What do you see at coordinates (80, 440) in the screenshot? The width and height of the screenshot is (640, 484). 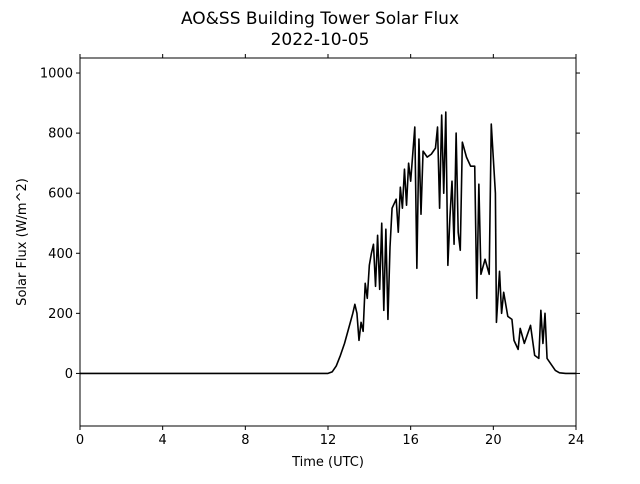 I see `x-tick-label: 0` at bounding box center [80, 440].